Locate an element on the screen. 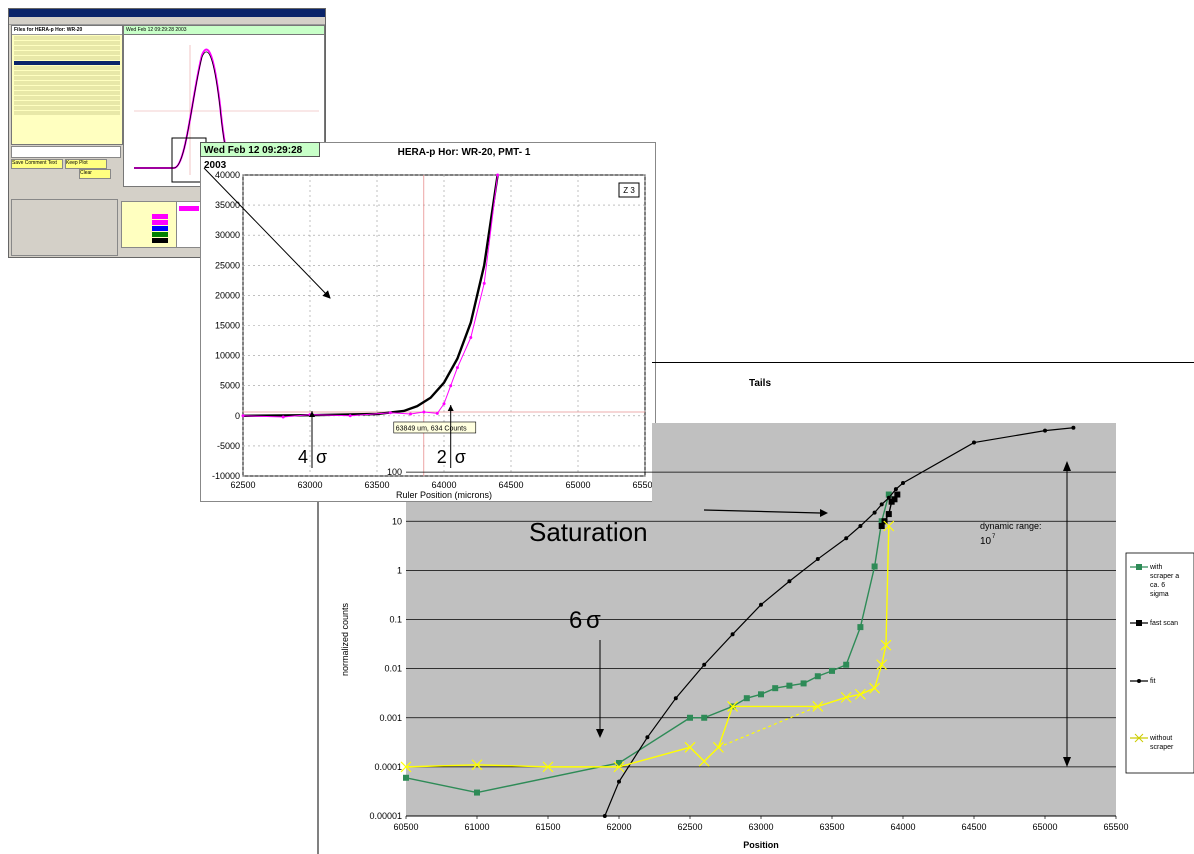 Image resolution: width=1194 pixels, height=854 pixels. zoom-timestamp: Wed Feb 12 09:29:28 2003 is located at coordinates (260, 156).